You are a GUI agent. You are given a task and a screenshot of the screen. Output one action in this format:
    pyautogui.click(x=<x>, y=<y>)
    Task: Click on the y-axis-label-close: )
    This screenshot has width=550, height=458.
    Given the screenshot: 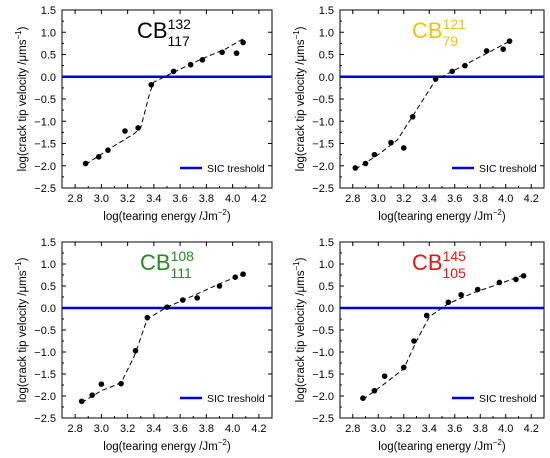 What is the action you would take?
    pyautogui.click(x=301, y=259)
    